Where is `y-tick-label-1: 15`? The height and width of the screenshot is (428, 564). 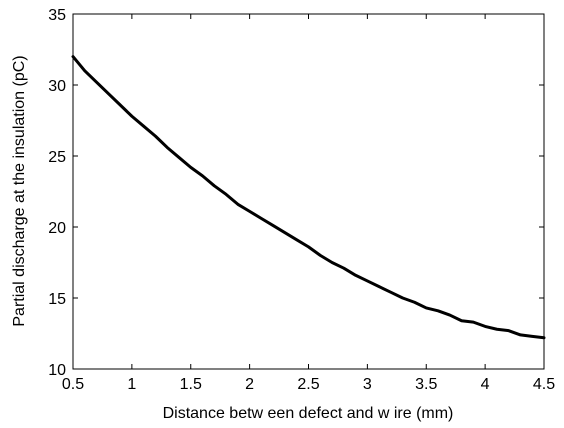 y-tick-label-1: 15 is located at coordinates (57, 299).